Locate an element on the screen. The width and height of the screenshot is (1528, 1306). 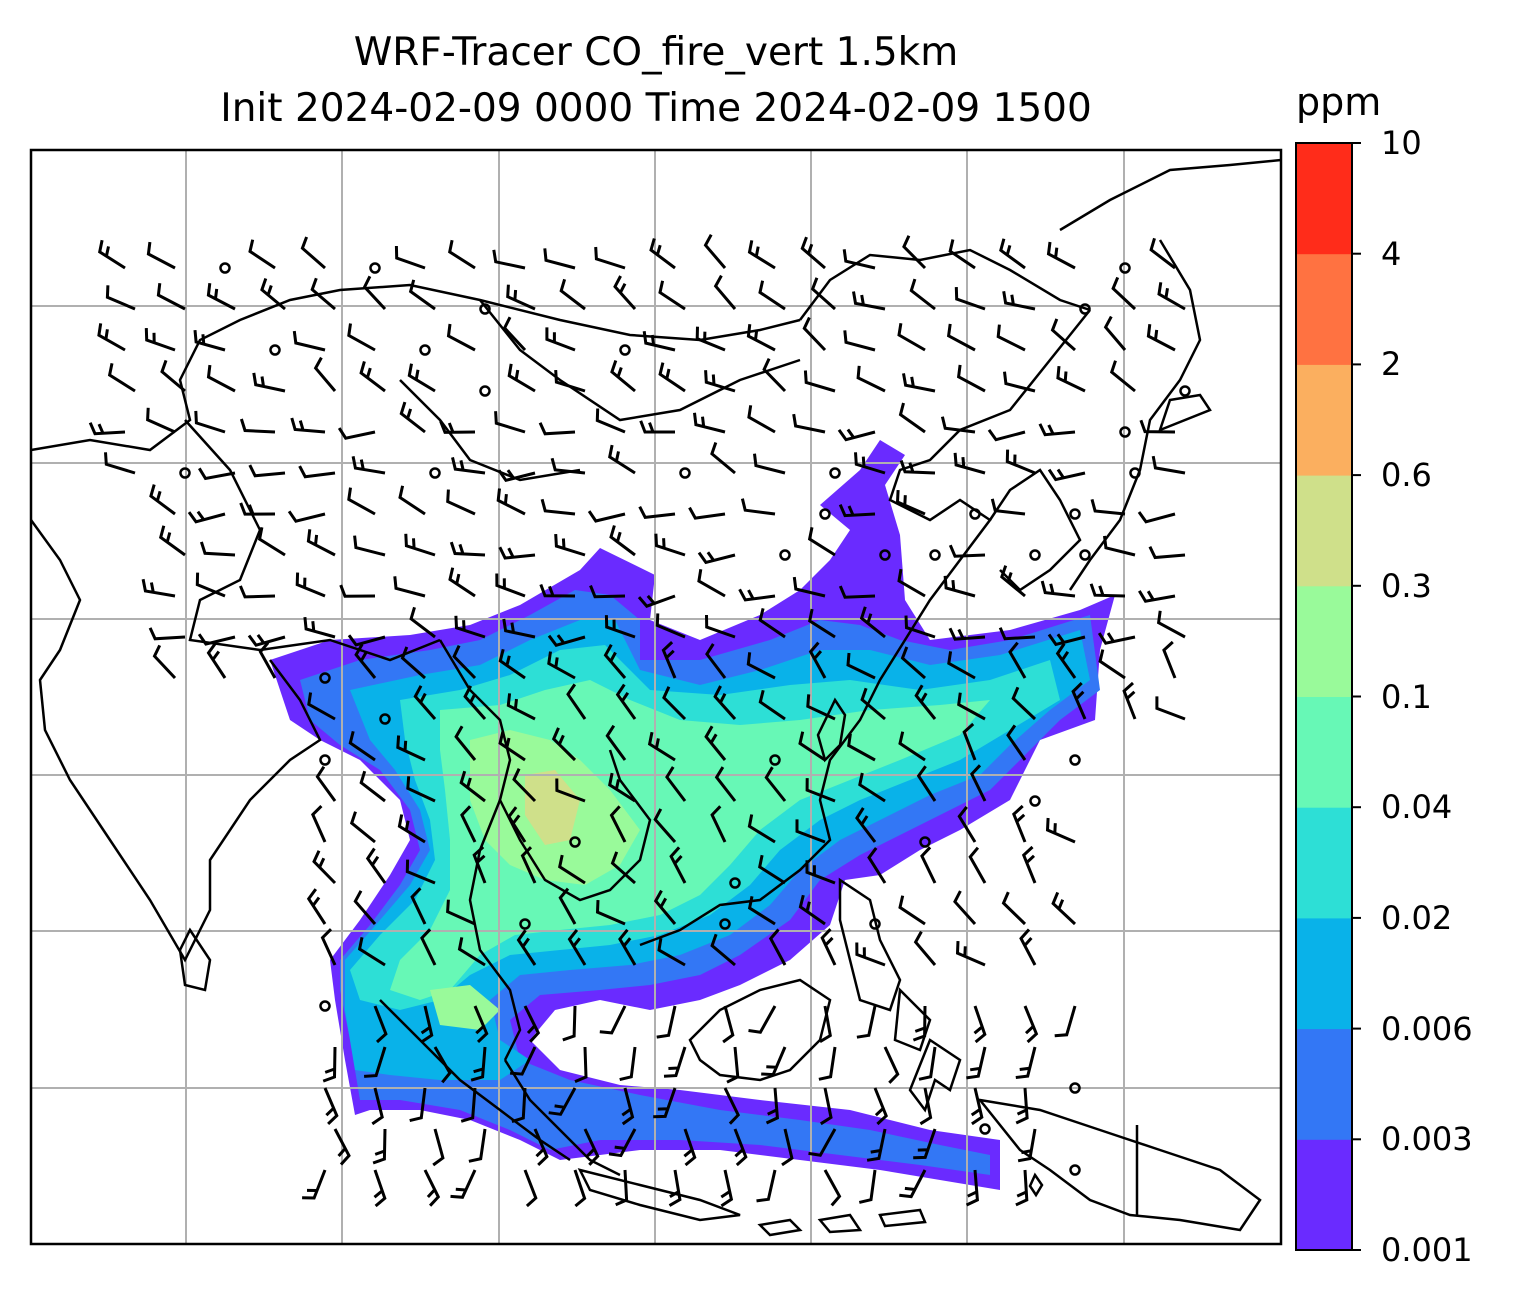
colorbar-tick-label: 2 is located at coordinates (1391, 364).